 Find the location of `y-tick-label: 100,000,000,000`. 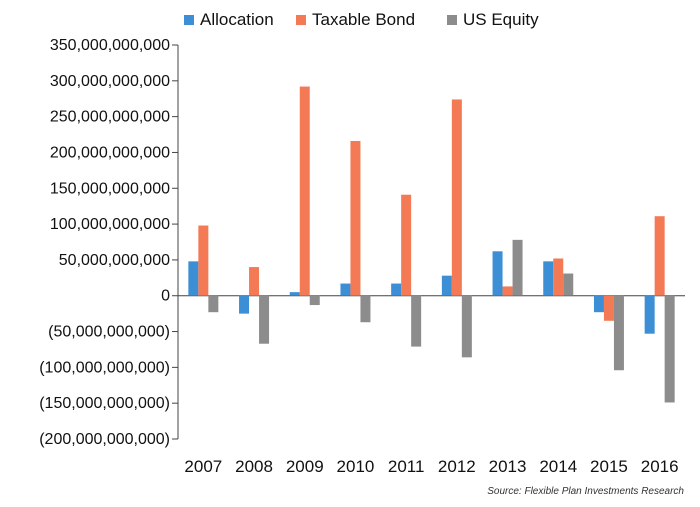

y-tick-label: 100,000,000,000 is located at coordinates (110, 224).